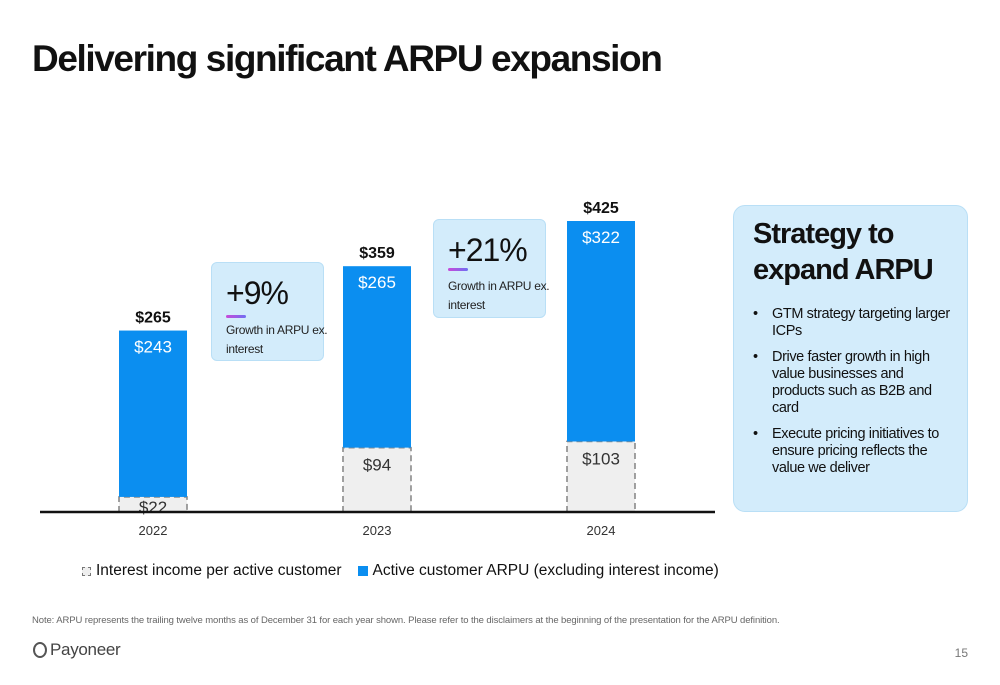  Describe the element at coordinates (153, 318) in the screenshot. I see `bar-total-label: $265` at that location.